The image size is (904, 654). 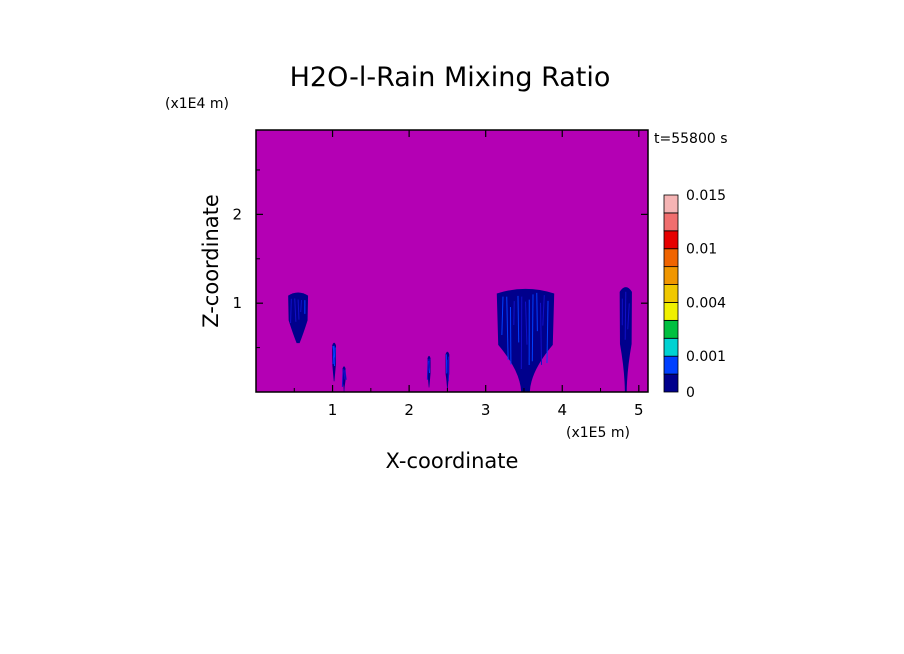 What do you see at coordinates (690, 393) in the screenshot?
I see `colorbar-tick-label: 0` at bounding box center [690, 393].